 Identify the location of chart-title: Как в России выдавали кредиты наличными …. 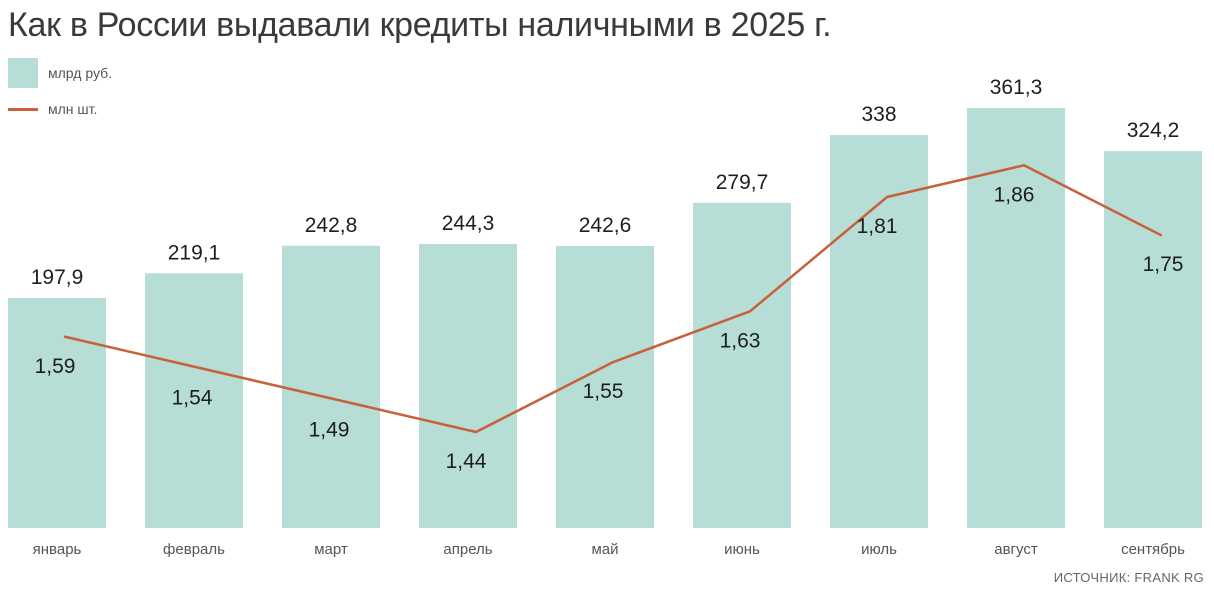
(420, 25).